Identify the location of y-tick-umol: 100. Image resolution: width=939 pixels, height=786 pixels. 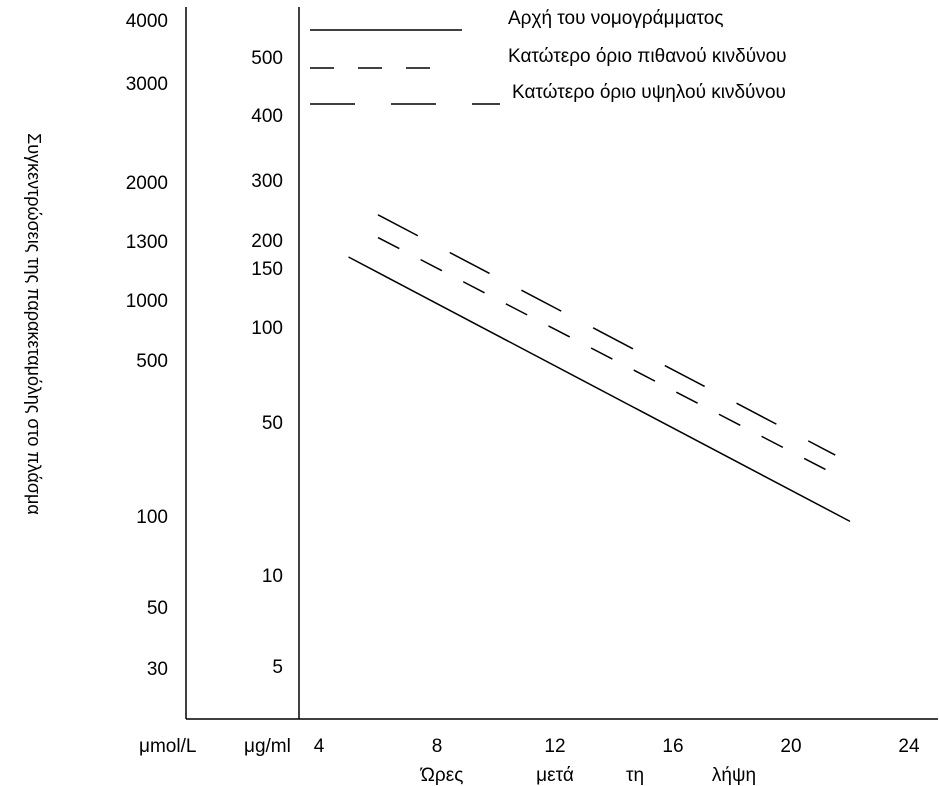
(152, 517).